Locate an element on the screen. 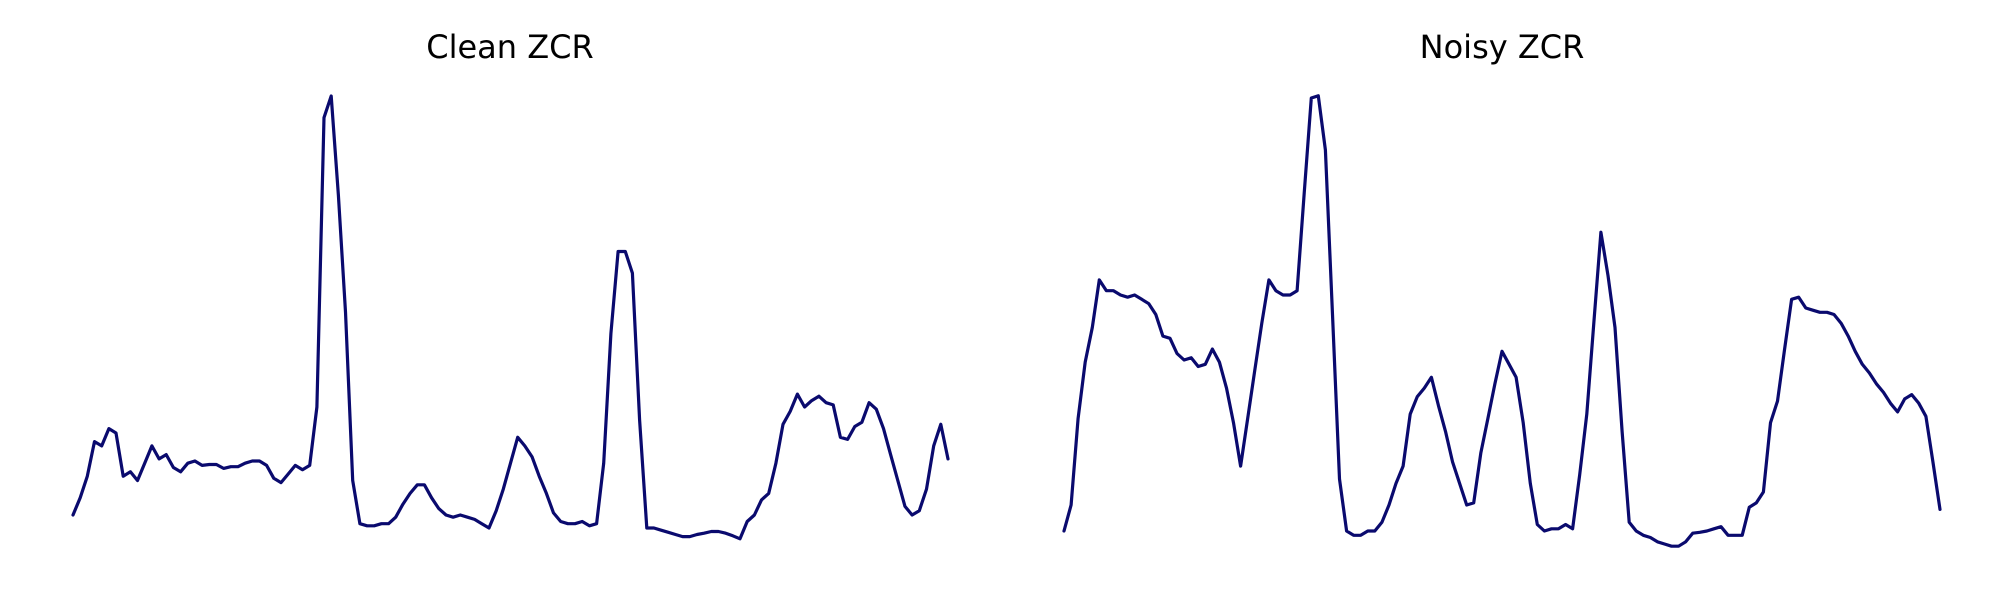 Image resolution: width=2000 pixels, height=600 pixels. chart-title-clean: Clean ZCR is located at coordinates (509, 47).